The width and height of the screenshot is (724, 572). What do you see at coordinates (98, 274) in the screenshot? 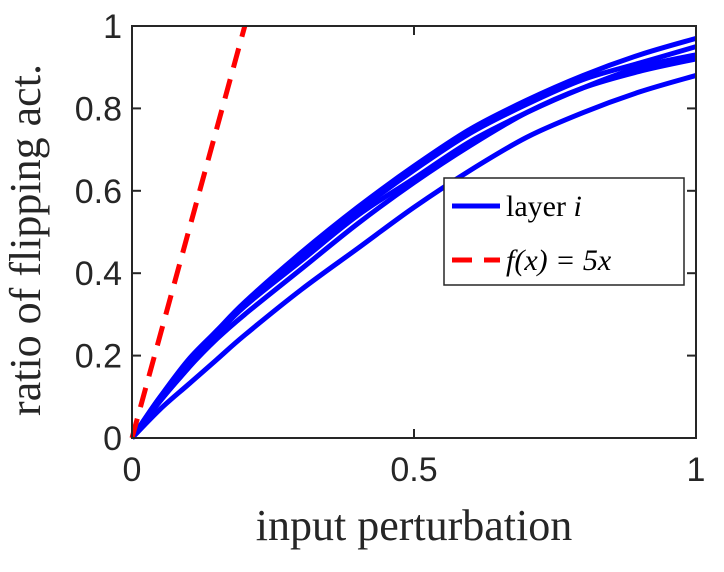
I see `y-tick-label: 0.4` at bounding box center [98, 274].